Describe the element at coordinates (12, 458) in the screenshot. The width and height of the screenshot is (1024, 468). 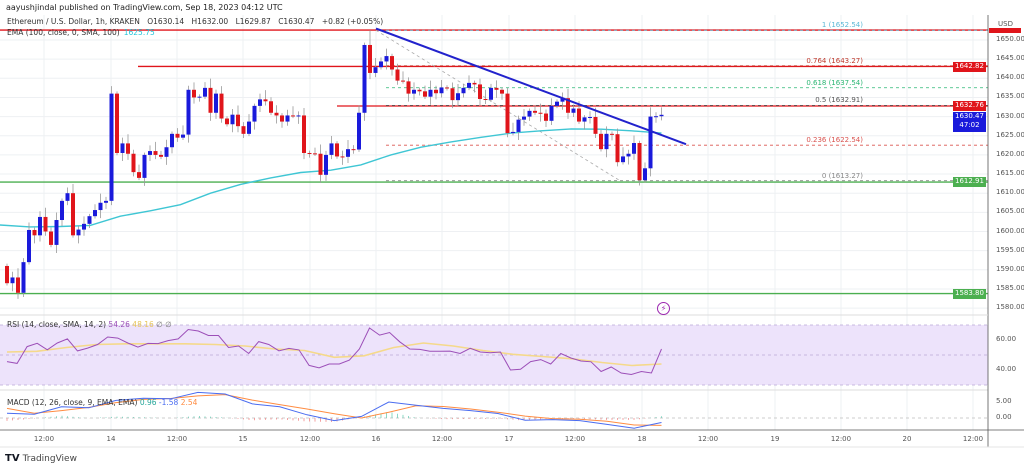
I see `tradingview-logo-icon: TV` at that location.